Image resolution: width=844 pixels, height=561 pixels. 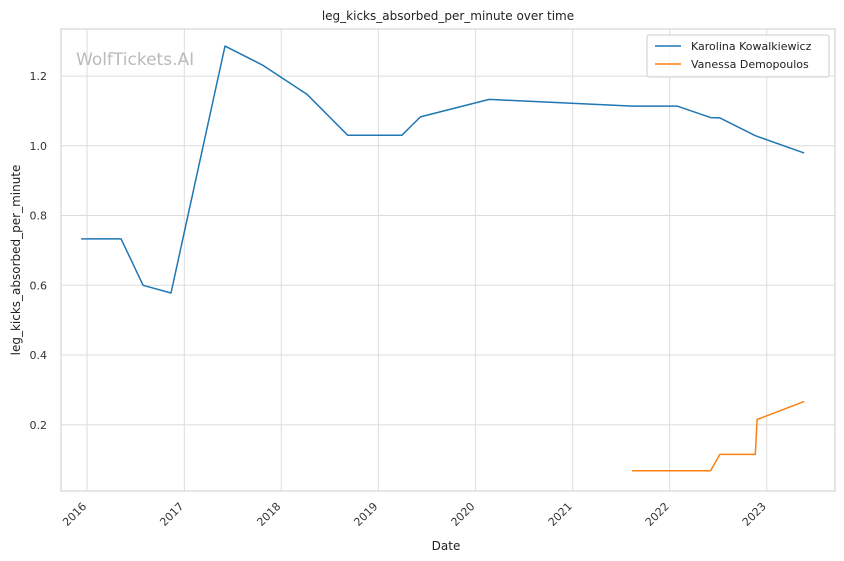 I want to click on x-tick-label: 2017, so click(x=171, y=514).